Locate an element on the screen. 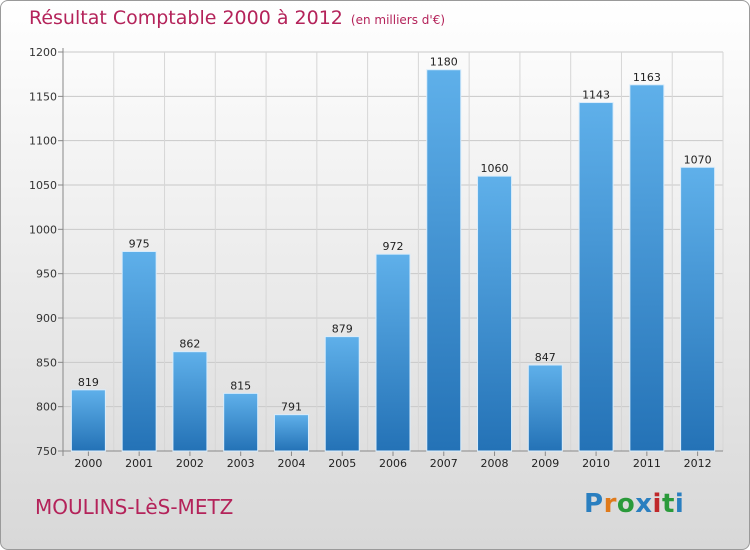 The image size is (750, 550). x-tick-label: 2001 is located at coordinates (139, 463).